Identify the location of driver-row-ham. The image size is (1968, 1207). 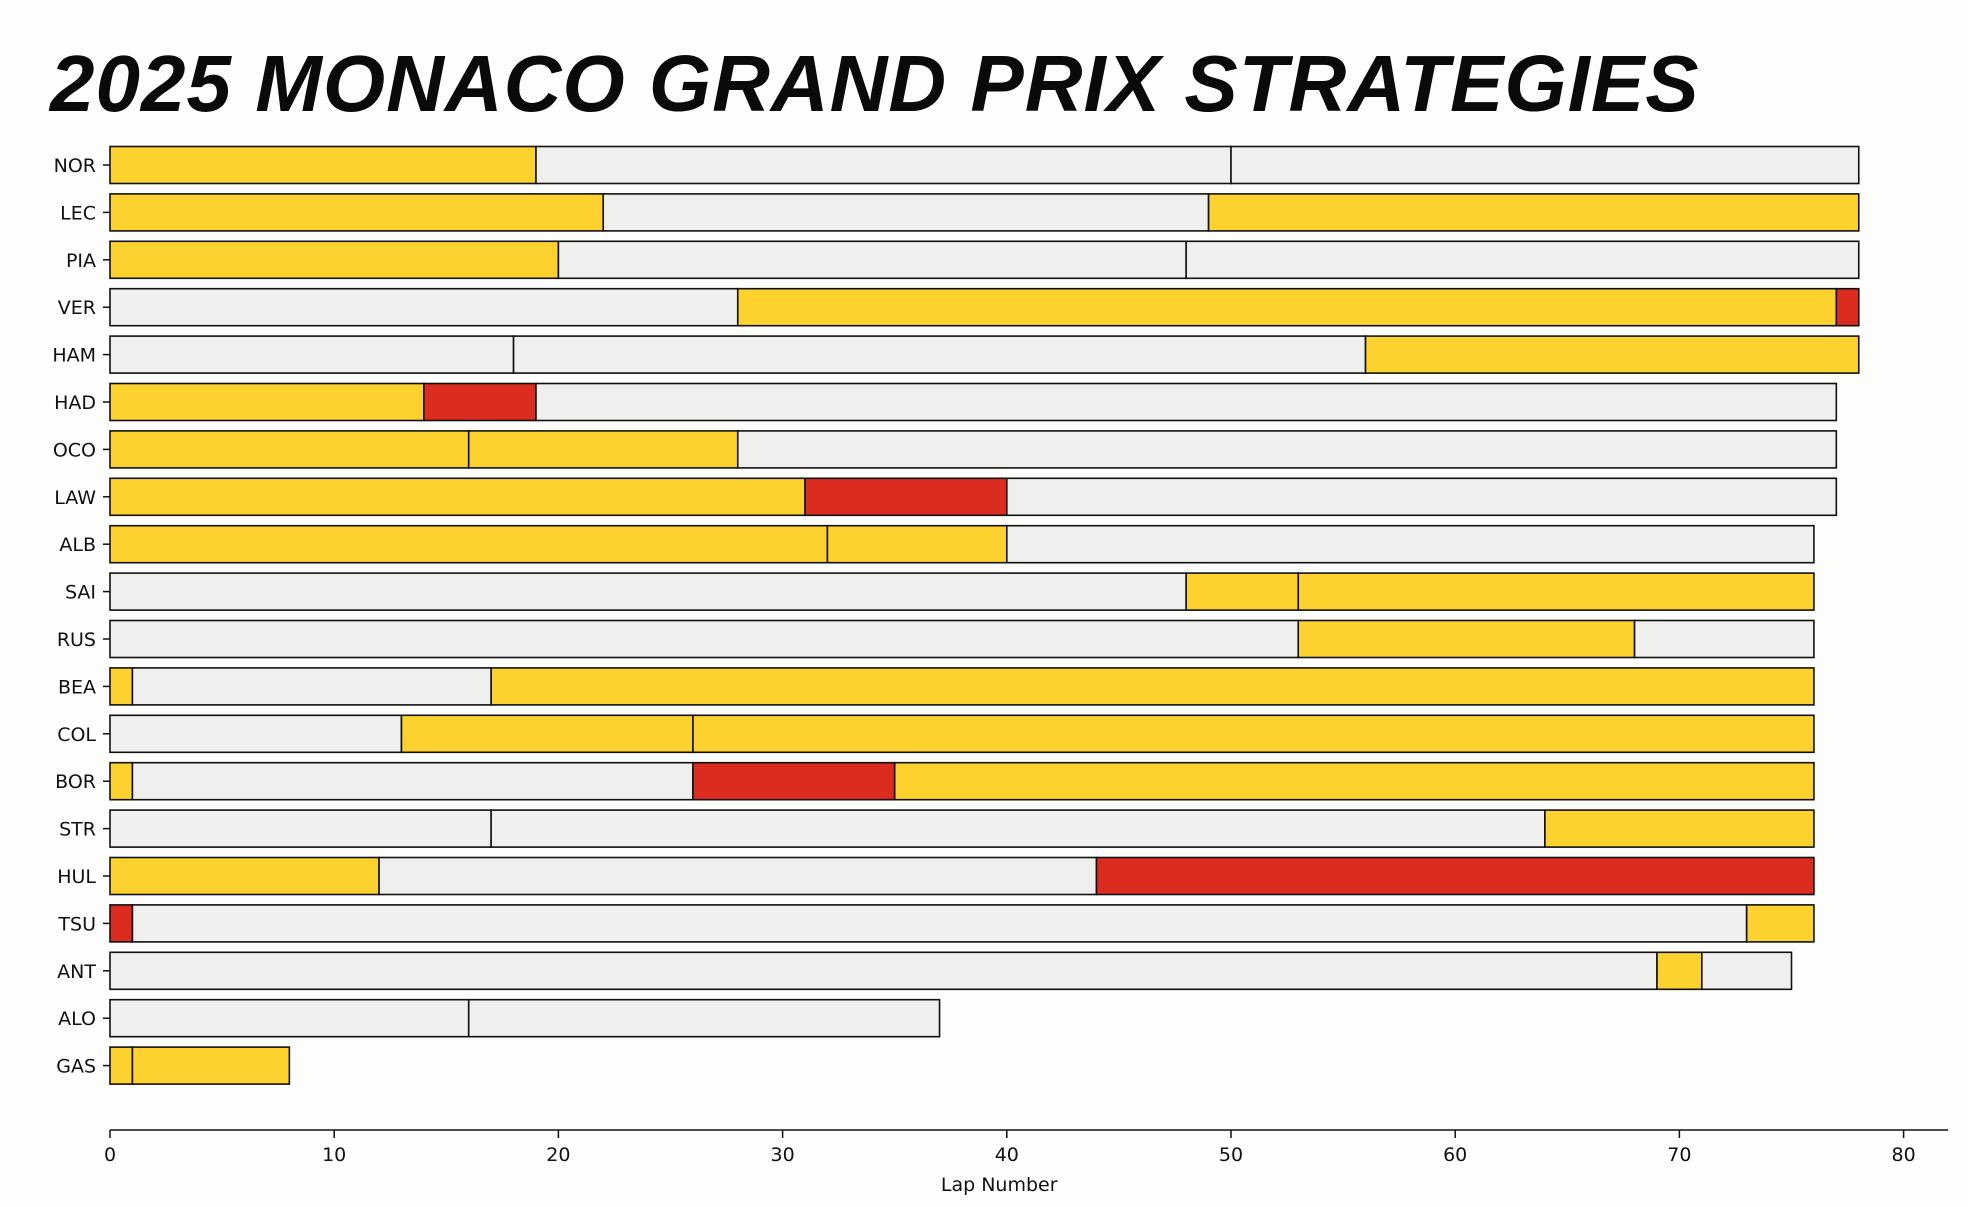
(984, 354).